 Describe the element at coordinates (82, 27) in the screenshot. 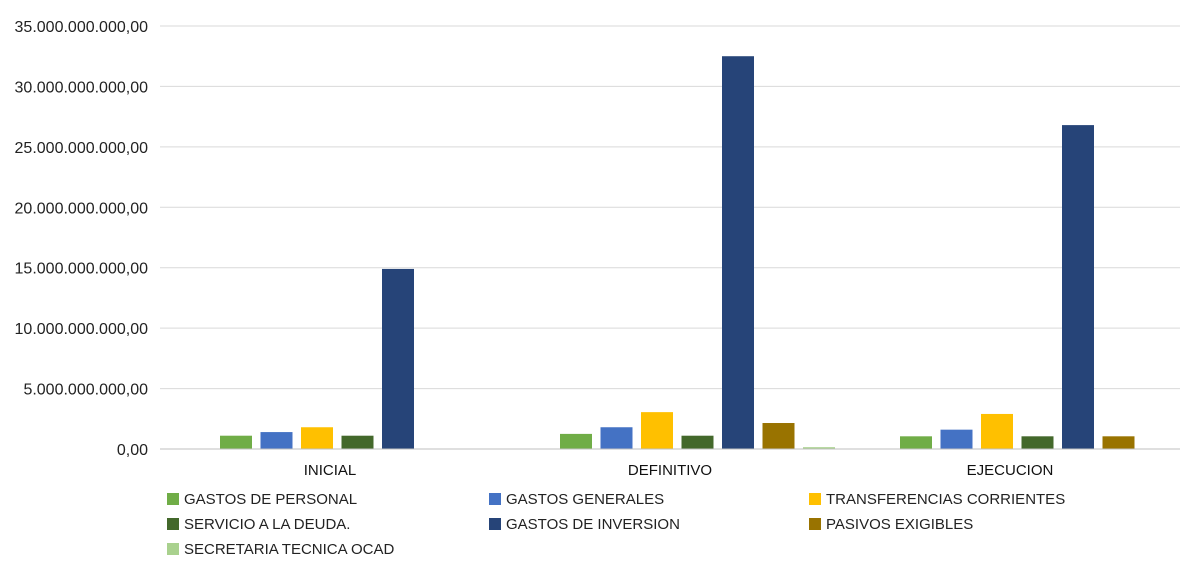

I see `y-tick-label: 35.000.000.000,00` at that location.